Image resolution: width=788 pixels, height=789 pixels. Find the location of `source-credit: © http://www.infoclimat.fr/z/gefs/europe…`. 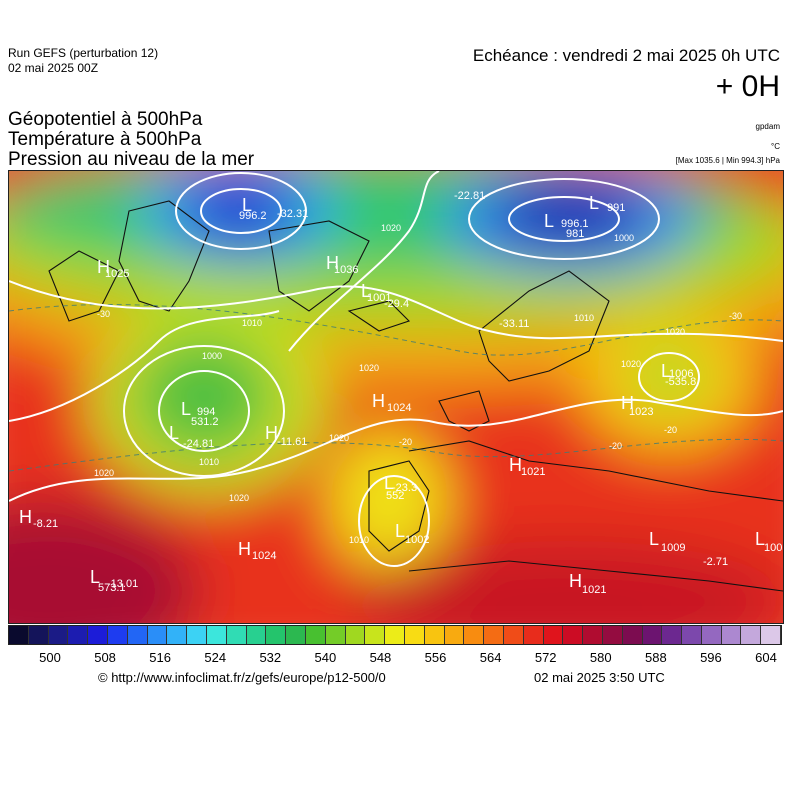

source-credit: © http://www.infoclimat.fr/z/gefs/europe… is located at coordinates (242, 677).